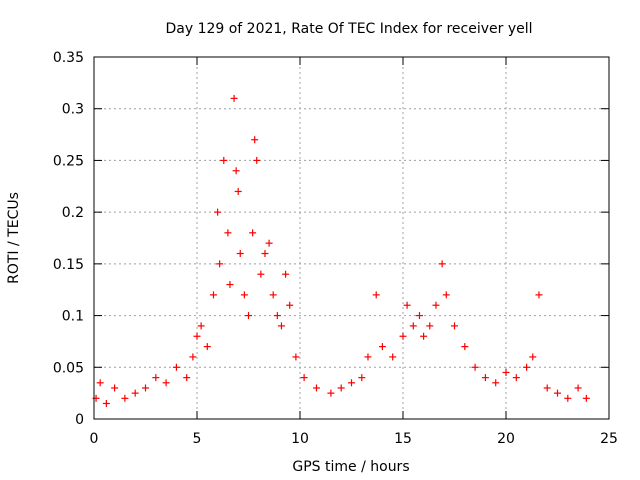  What do you see at coordinates (79, 420) in the screenshot?
I see `y-tick-label: 0` at bounding box center [79, 420].